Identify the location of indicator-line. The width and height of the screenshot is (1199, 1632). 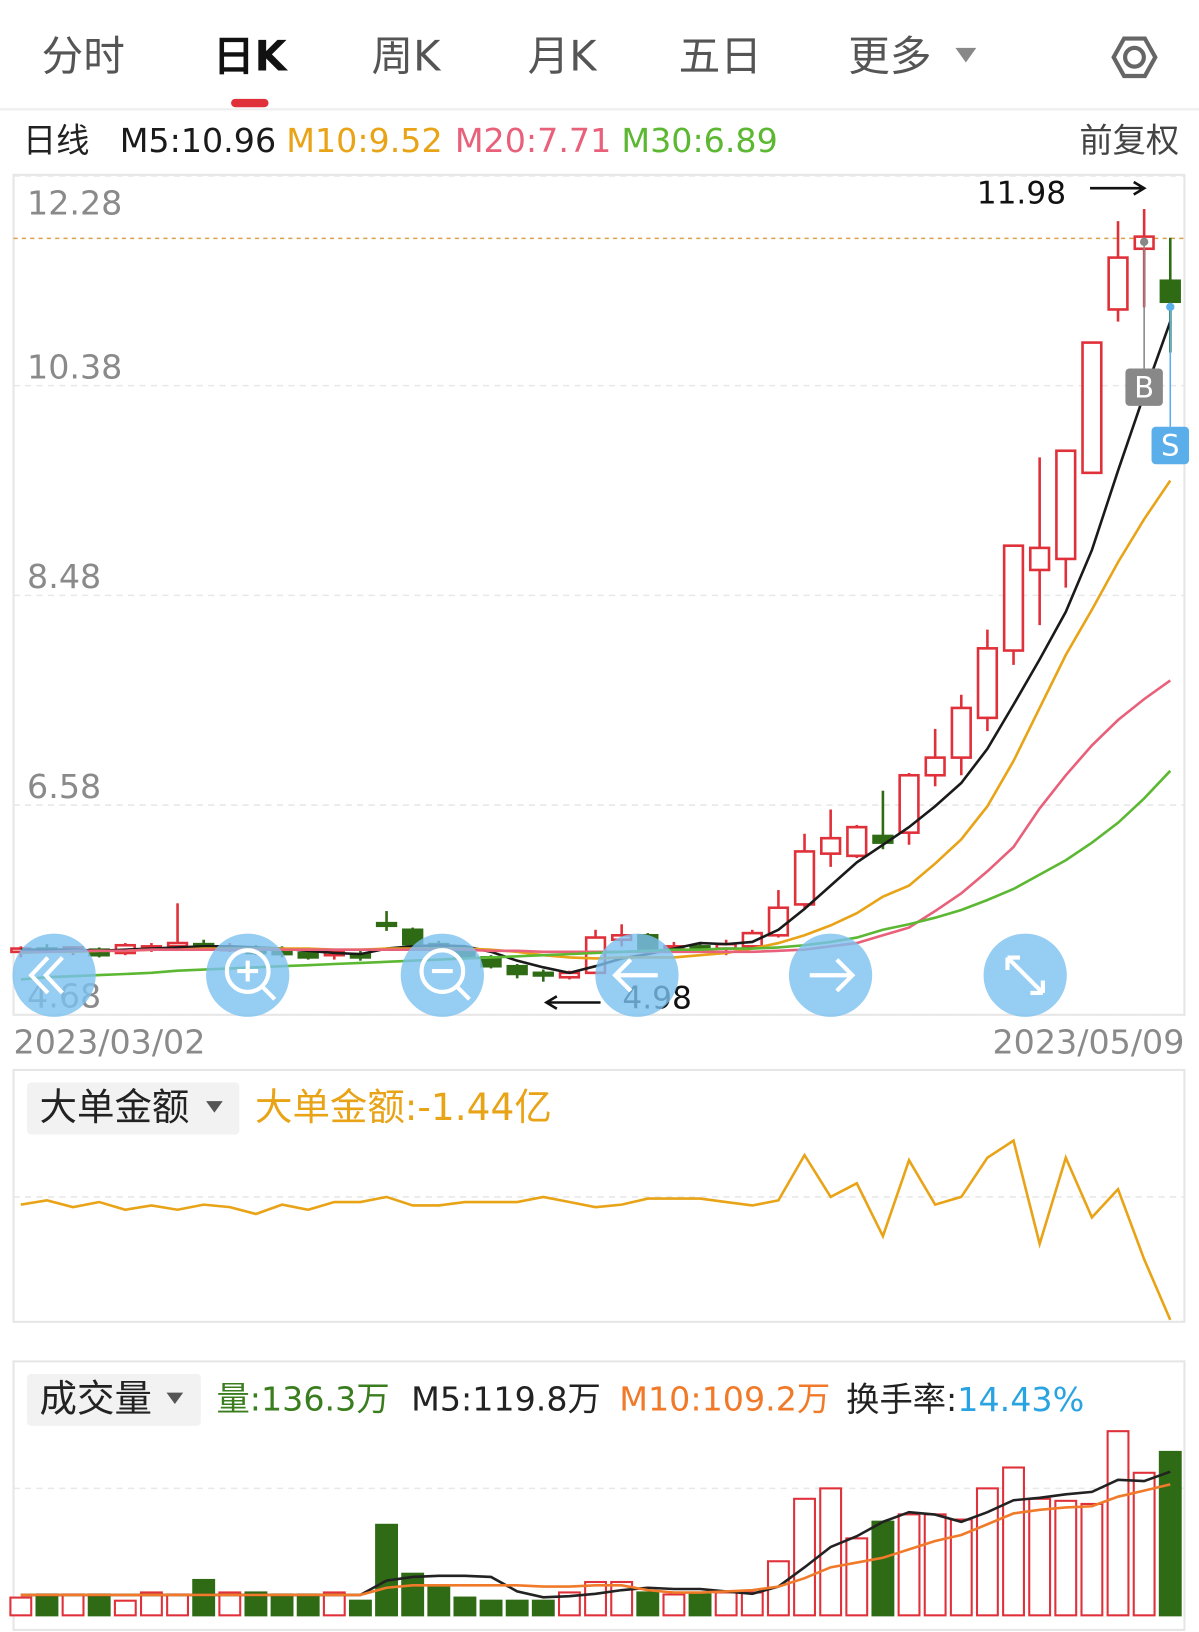
(596, 1229).